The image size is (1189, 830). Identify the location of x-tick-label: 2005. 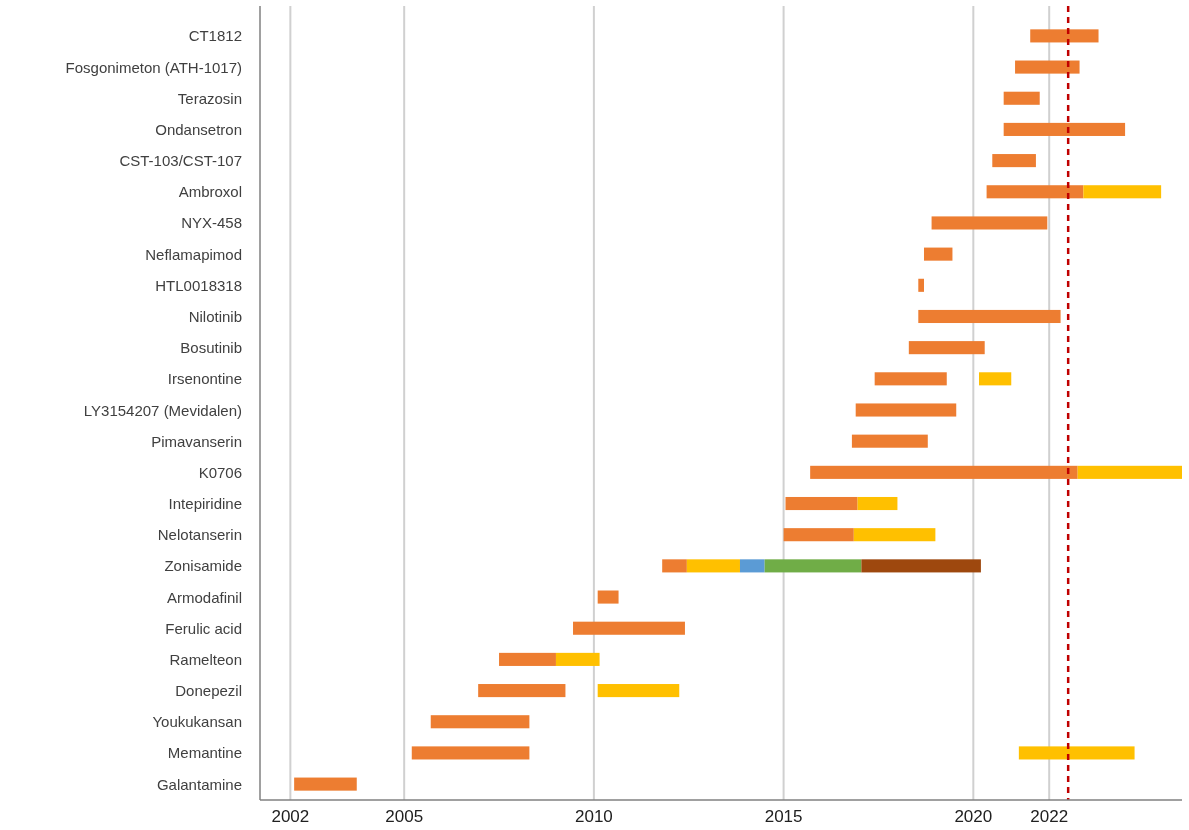
(404, 816).